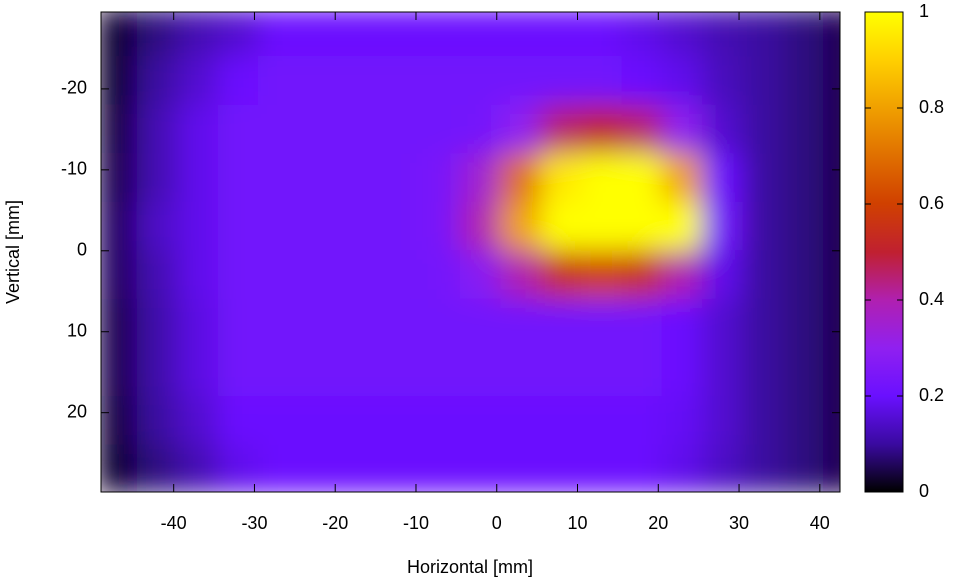  What do you see at coordinates (77, 411) in the screenshot?
I see `y-tick-label: 20` at bounding box center [77, 411].